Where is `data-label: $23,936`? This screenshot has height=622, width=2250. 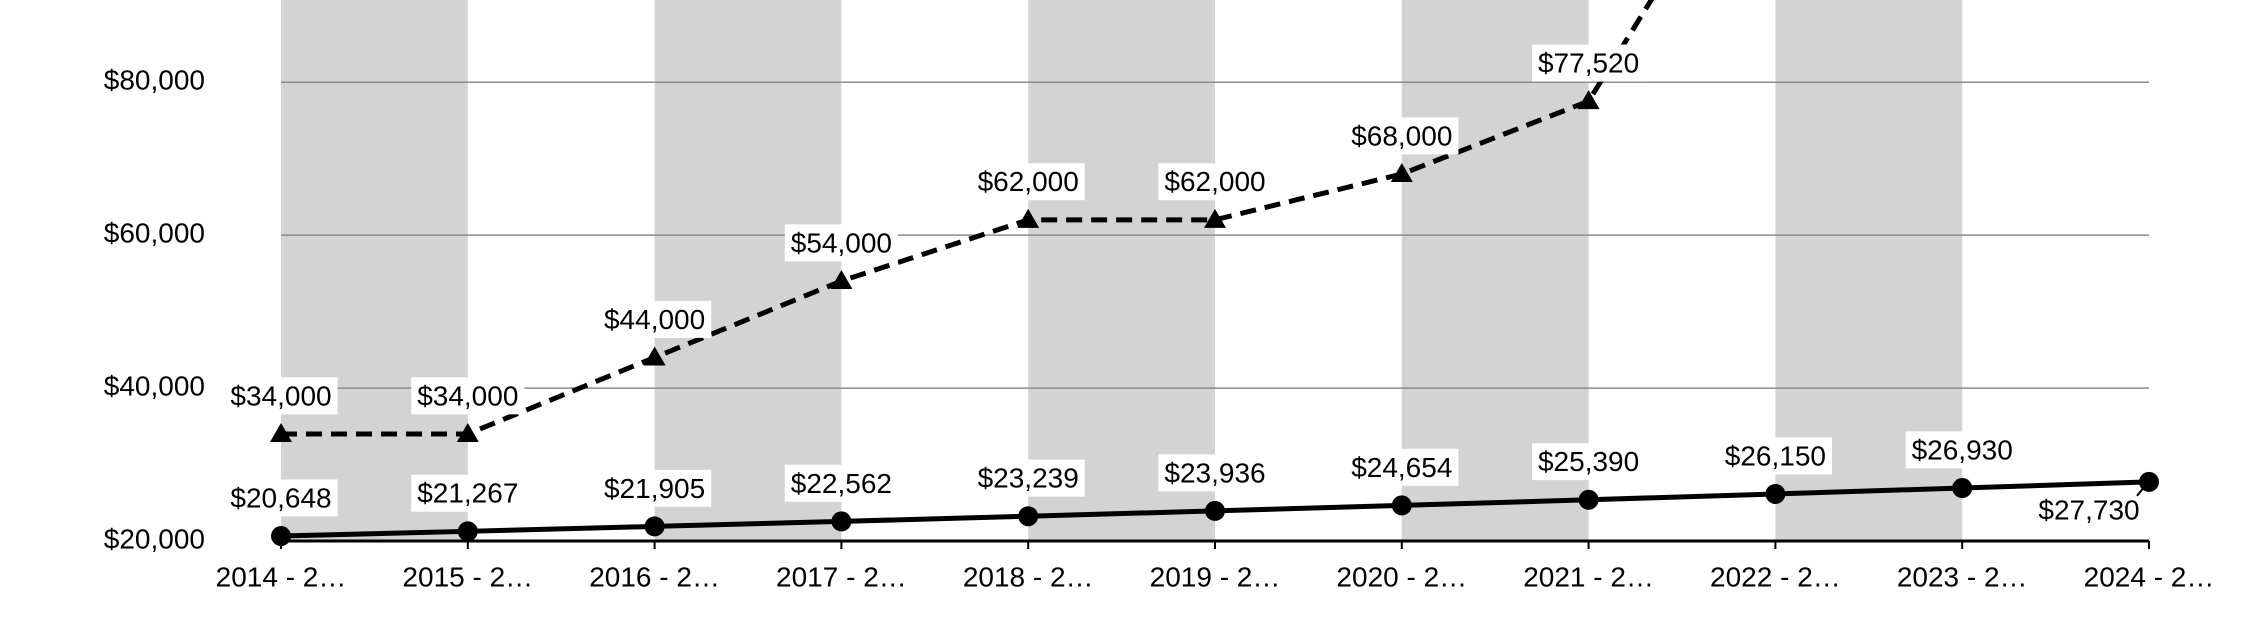 data-label: $23,936 is located at coordinates (1214, 472).